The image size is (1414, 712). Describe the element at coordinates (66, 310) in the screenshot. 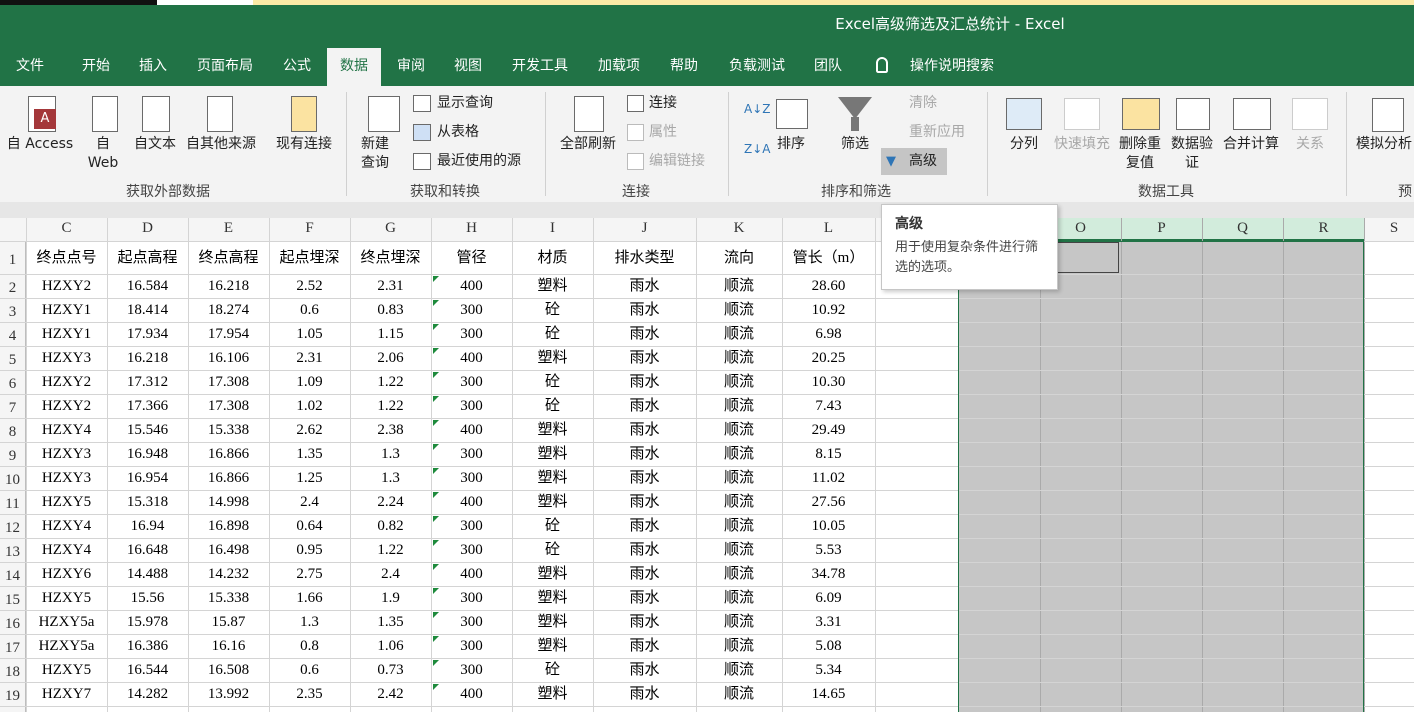

I see `cell: HZXY1` at that location.